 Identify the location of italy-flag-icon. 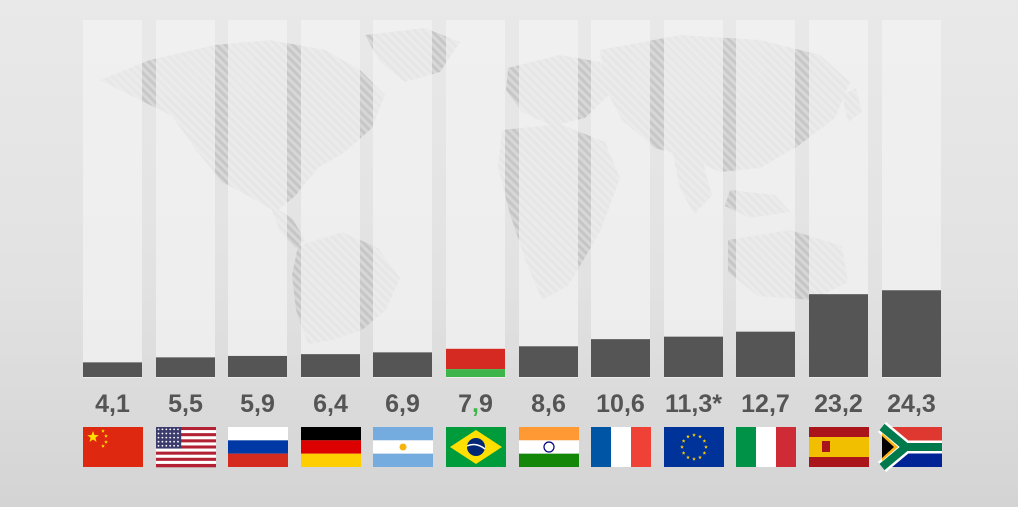
(766, 447).